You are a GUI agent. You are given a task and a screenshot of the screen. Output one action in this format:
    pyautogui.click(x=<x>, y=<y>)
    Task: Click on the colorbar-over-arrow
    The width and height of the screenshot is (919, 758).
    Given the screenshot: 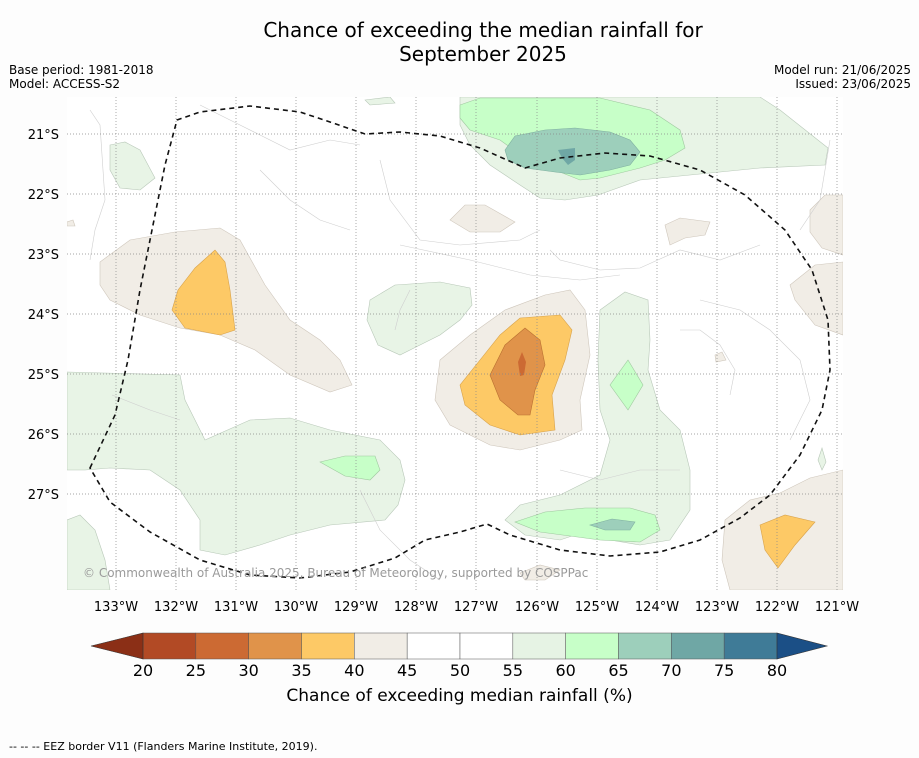 What is the action you would take?
    pyautogui.click(x=802, y=646)
    